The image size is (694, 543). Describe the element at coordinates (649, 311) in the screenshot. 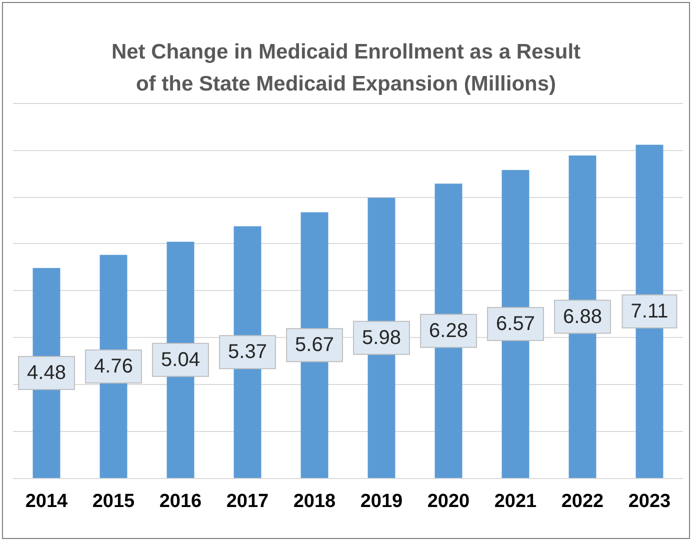

I see `data-label: 7.11` at that location.